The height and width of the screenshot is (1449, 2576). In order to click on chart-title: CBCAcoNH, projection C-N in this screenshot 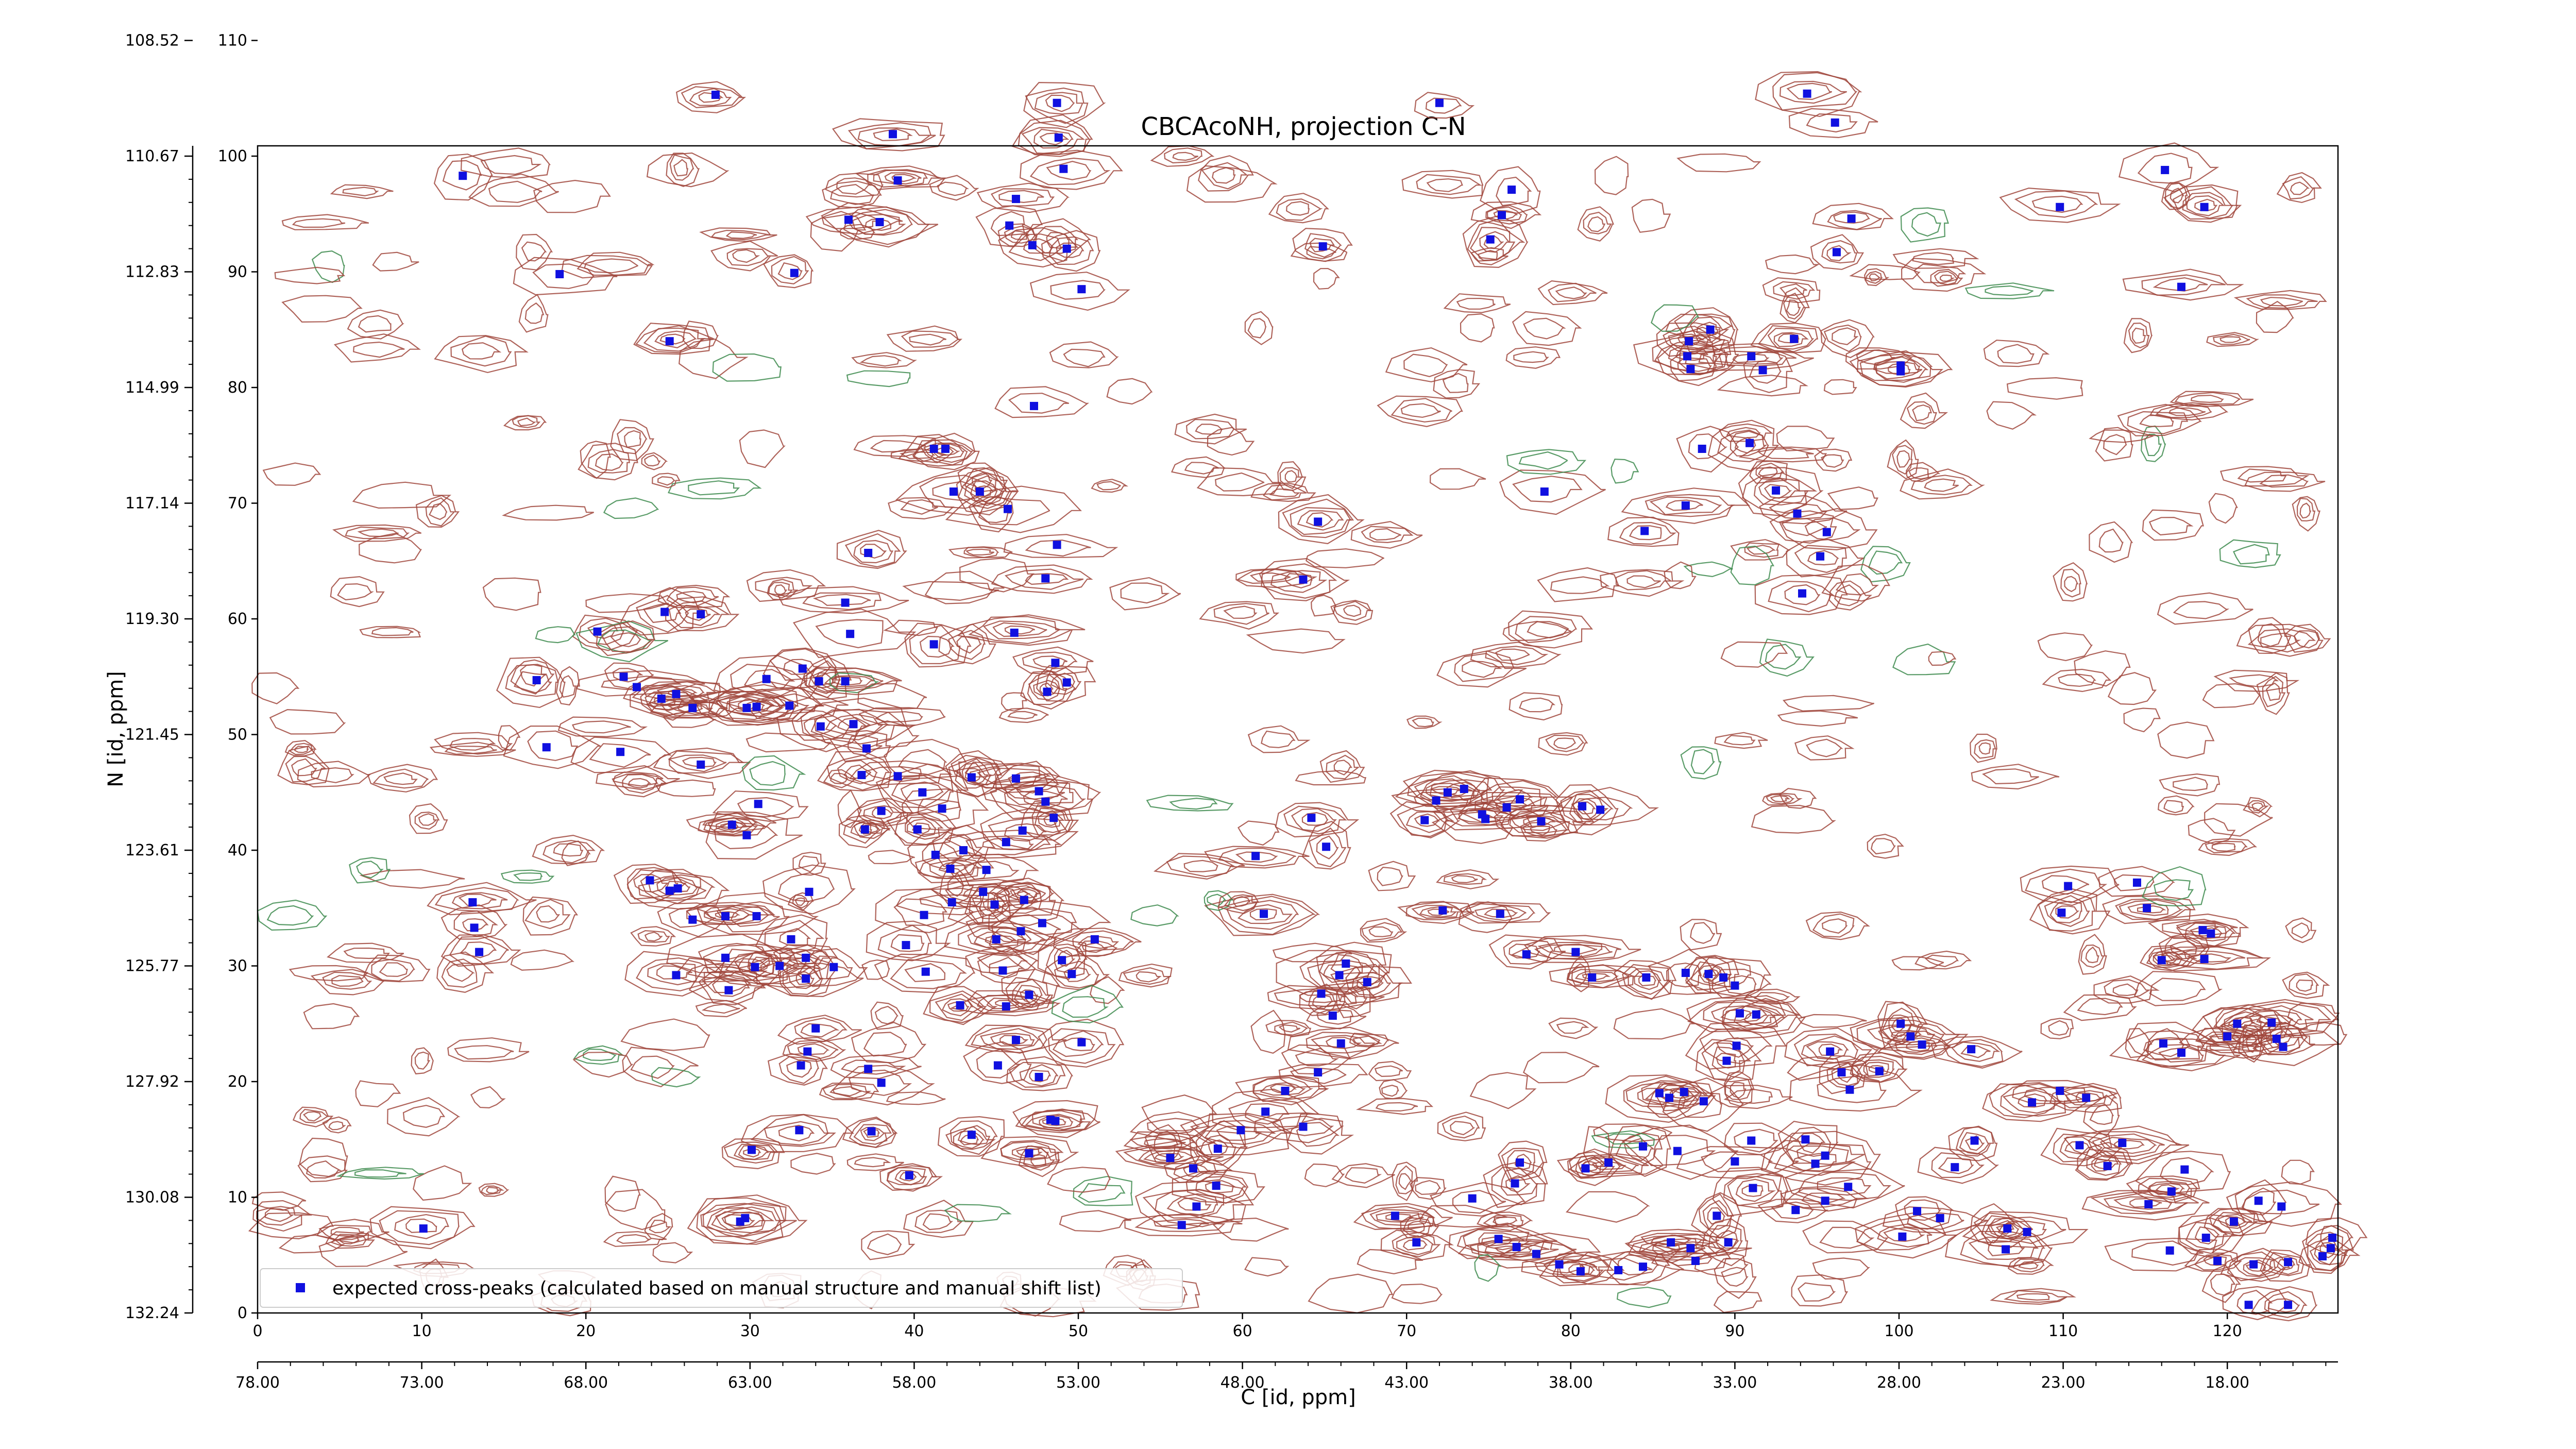, I will do `click(1303, 126)`.